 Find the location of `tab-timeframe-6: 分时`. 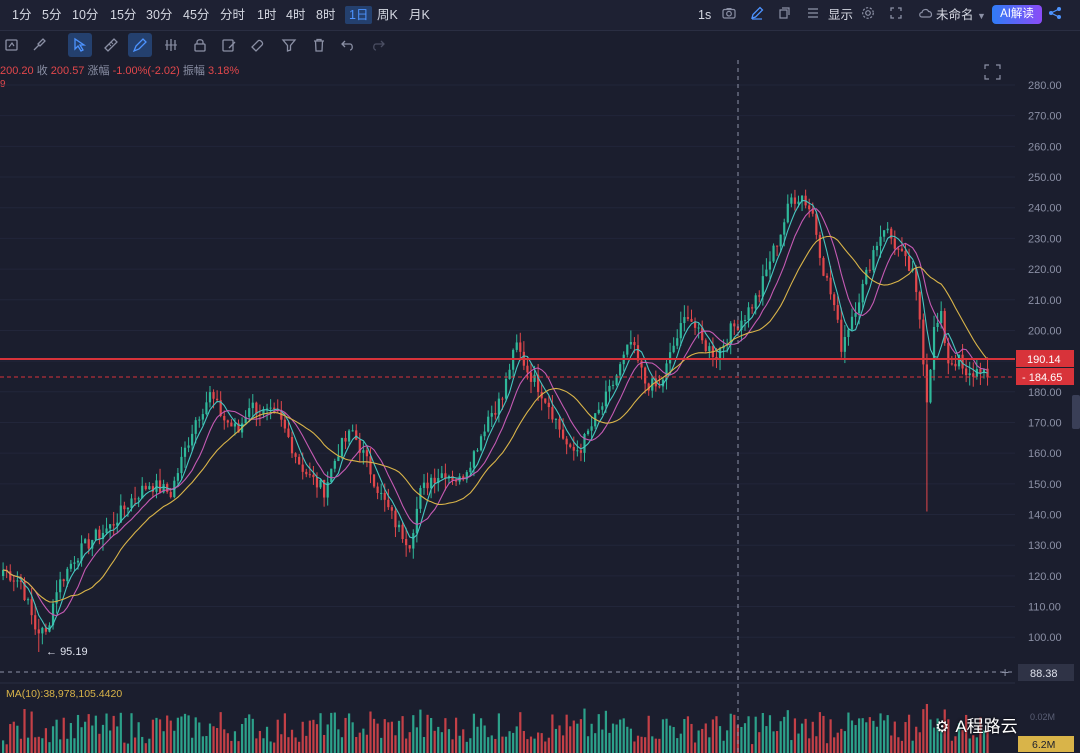

tab-timeframe-6: 分时 is located at coordinates (233, 15).